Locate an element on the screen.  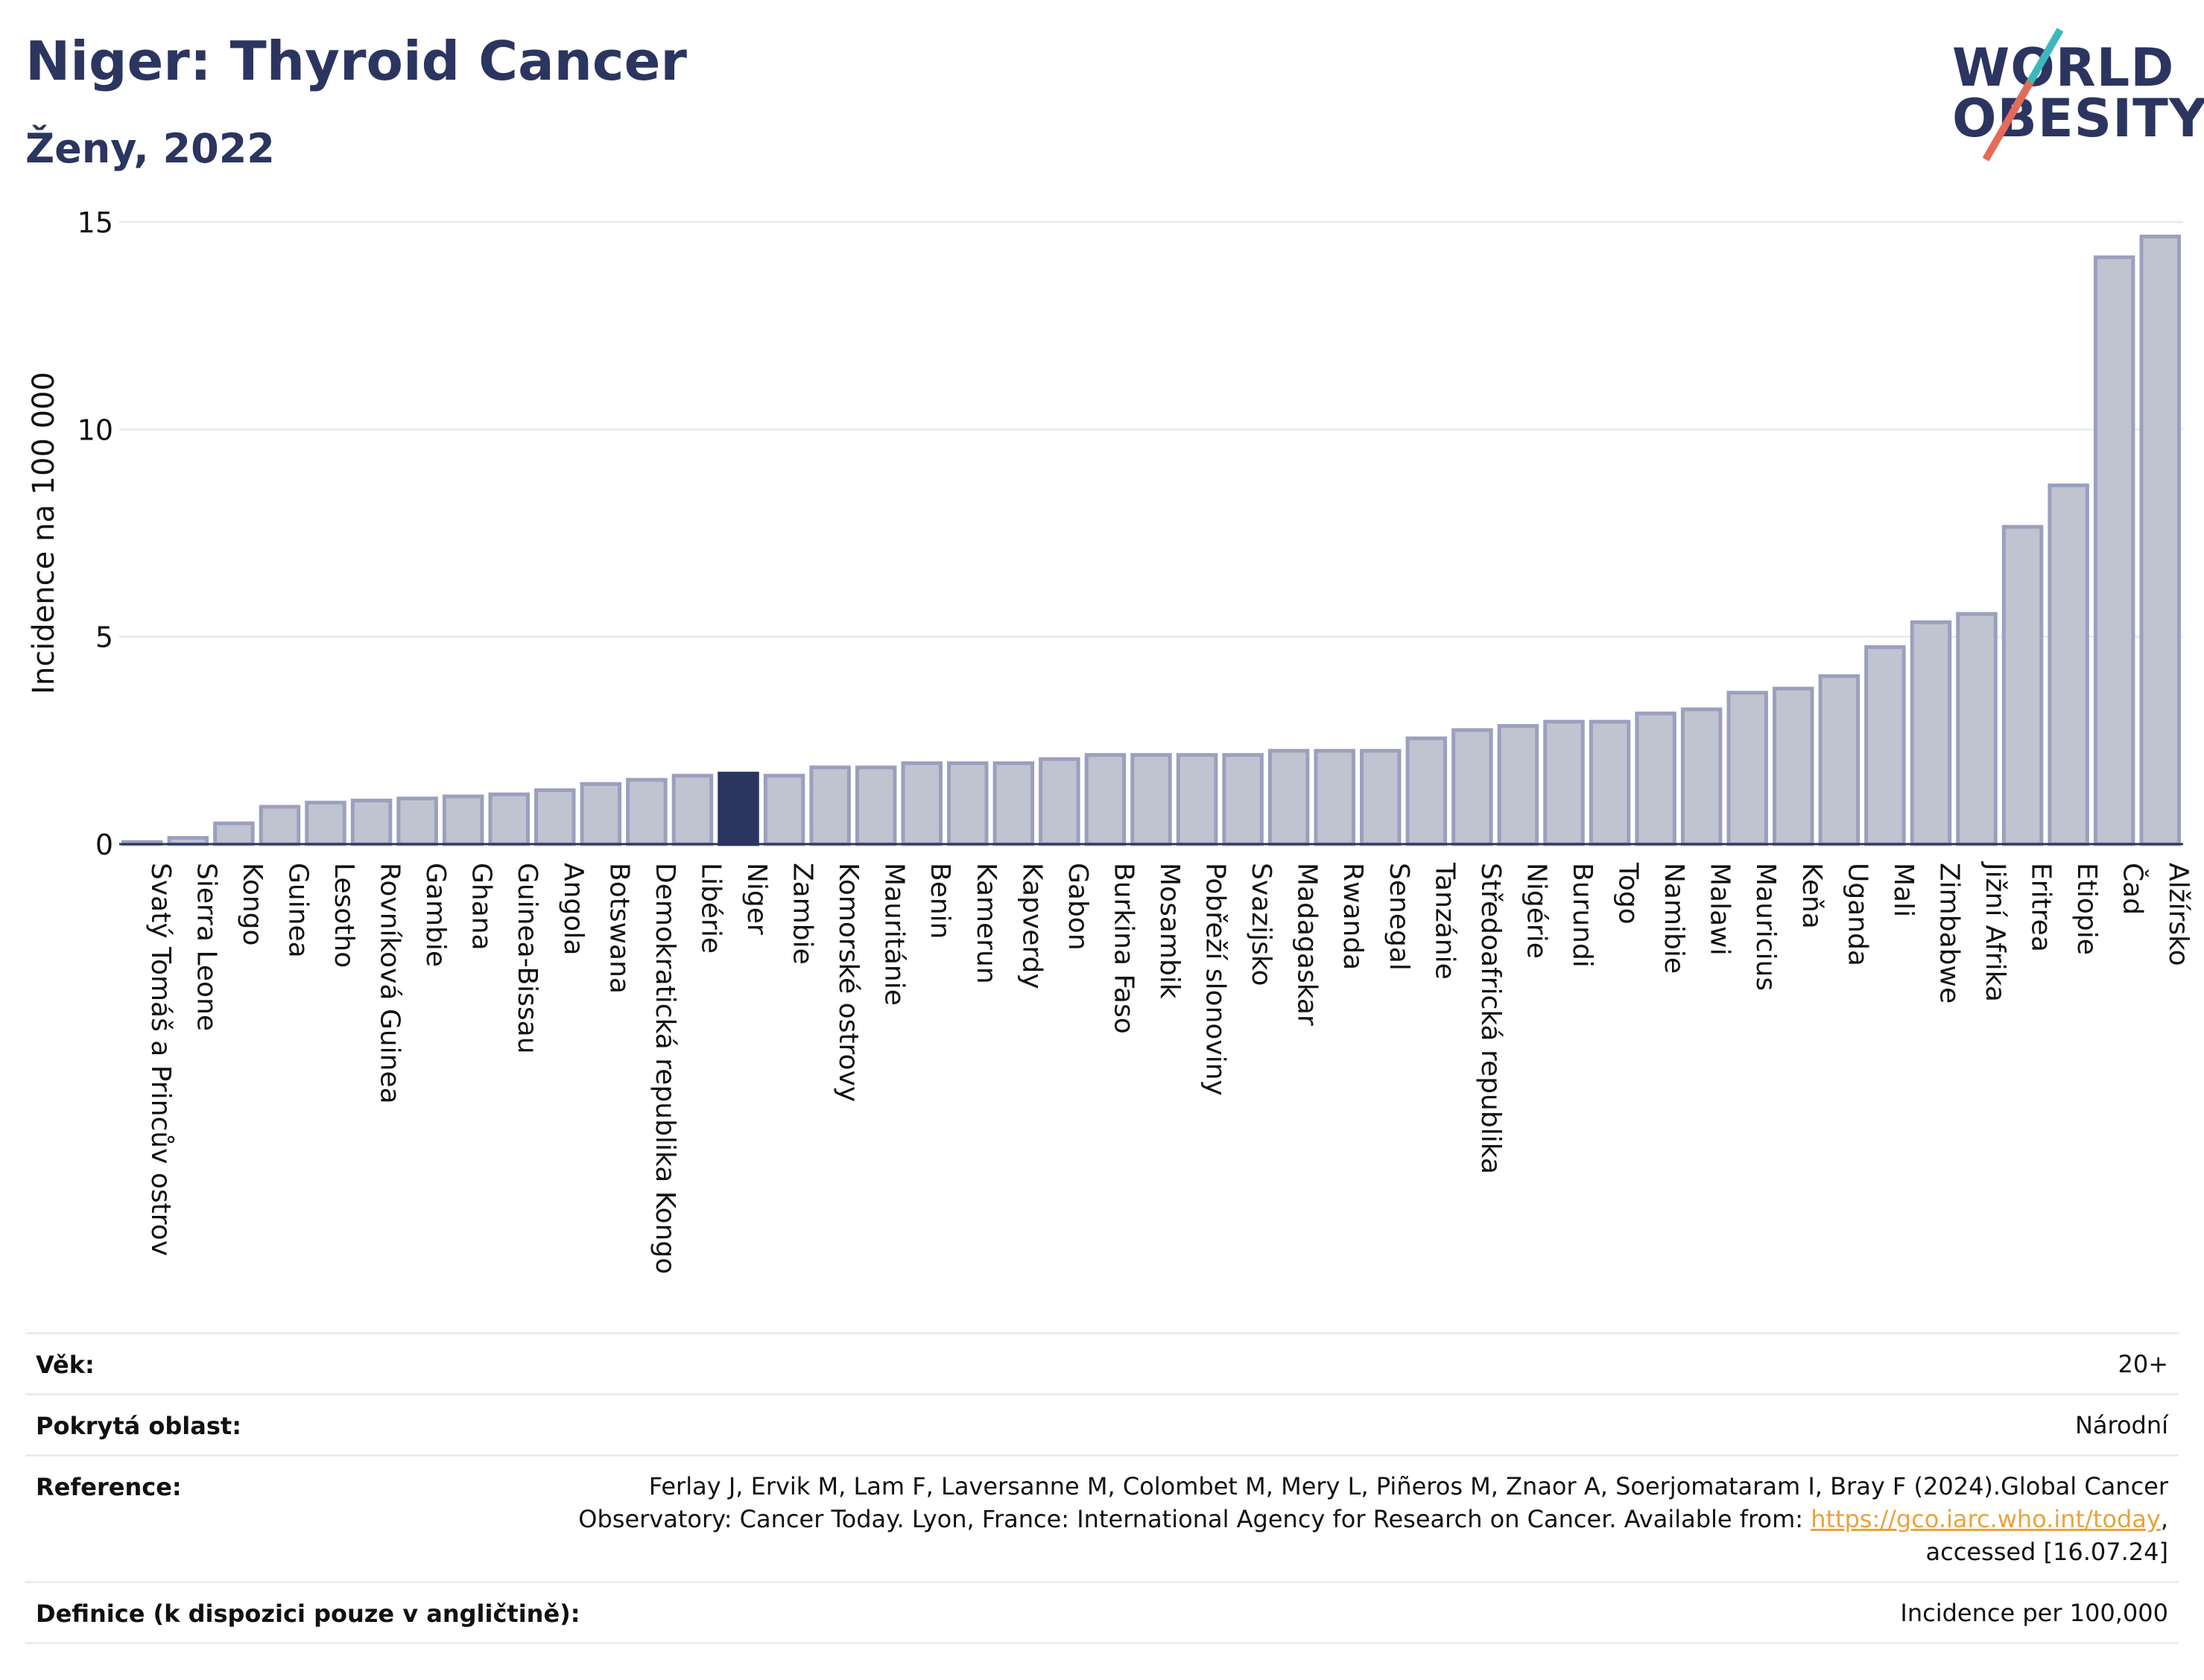
x-tick-label: Libérie is located at coordinates (710, 908).